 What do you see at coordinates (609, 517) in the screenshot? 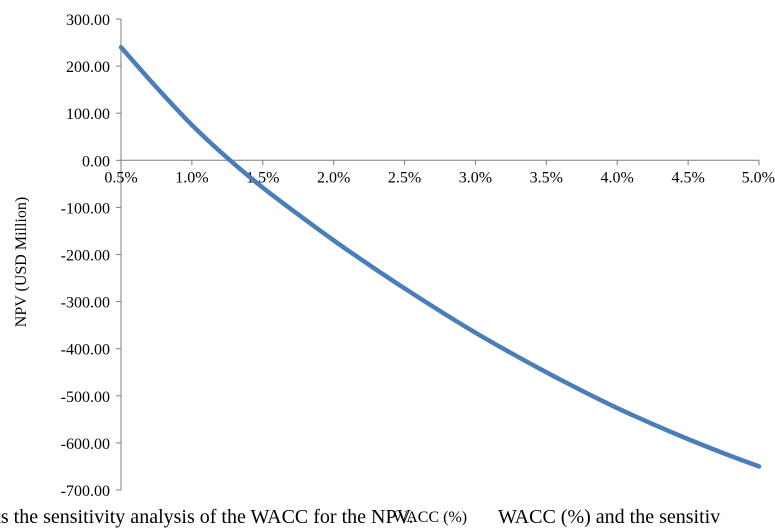
I see `caption-right: WACC (%) and the sensitiv` at bounding box center [609, 517].